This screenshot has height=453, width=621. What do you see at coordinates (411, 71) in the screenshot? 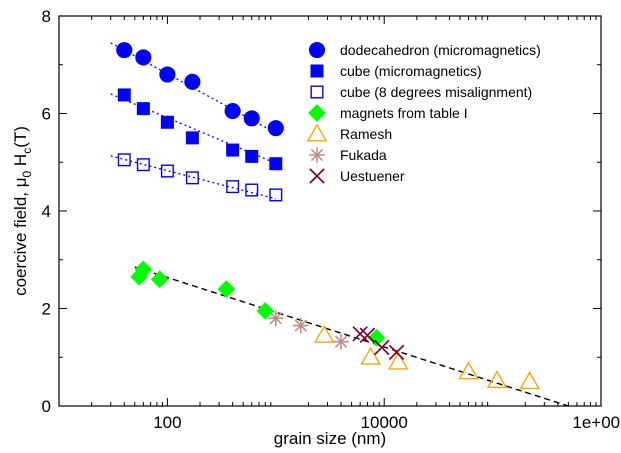
I see `legend-label-cube-micromagnetics: cube (micromagnetics)` at bounding box center [411, 71].